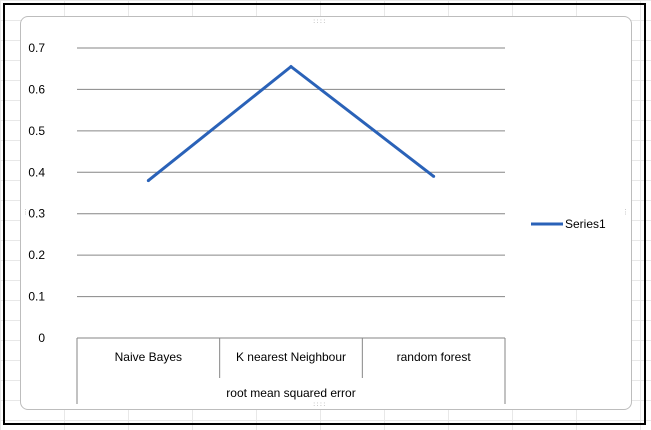 This screenshot has height=430, width=651. What do you see at coordinates (290, 393) in the screenshot?
I see `x-axis-label: root mean squared error` at bounding box center [290, 393].